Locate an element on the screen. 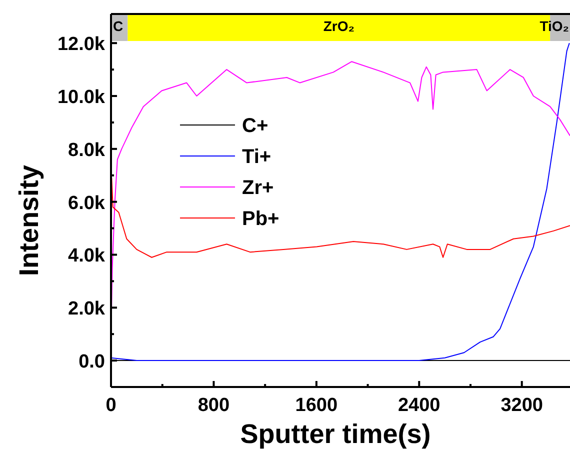 The width and height of the screenshot is (570, 457). x-tick-label: 3200 is located at coordinates (521, 405).